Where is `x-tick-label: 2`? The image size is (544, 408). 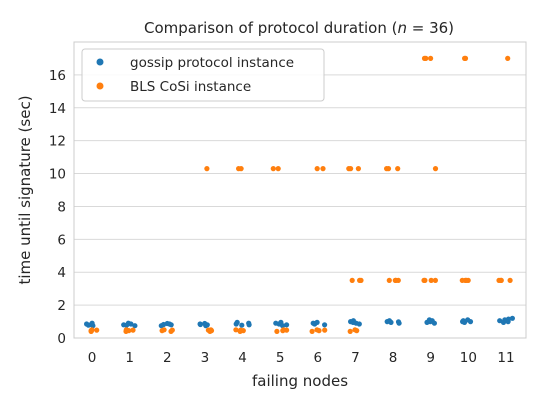
x-tick-label: 2 is located at coordinates (167, 358).